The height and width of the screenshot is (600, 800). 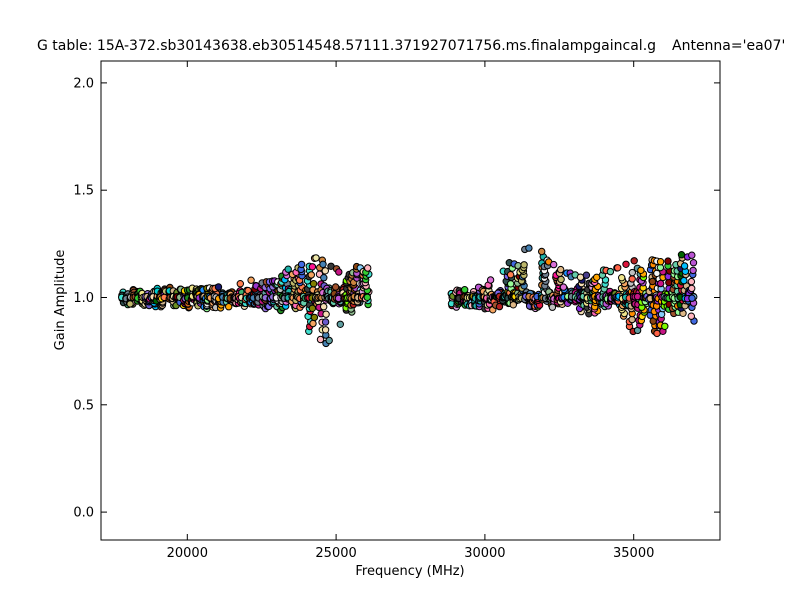 What do you see at coordinates (408, 296) in the screenshot?
I see `scatter-points` at bounding box center [408, 296].